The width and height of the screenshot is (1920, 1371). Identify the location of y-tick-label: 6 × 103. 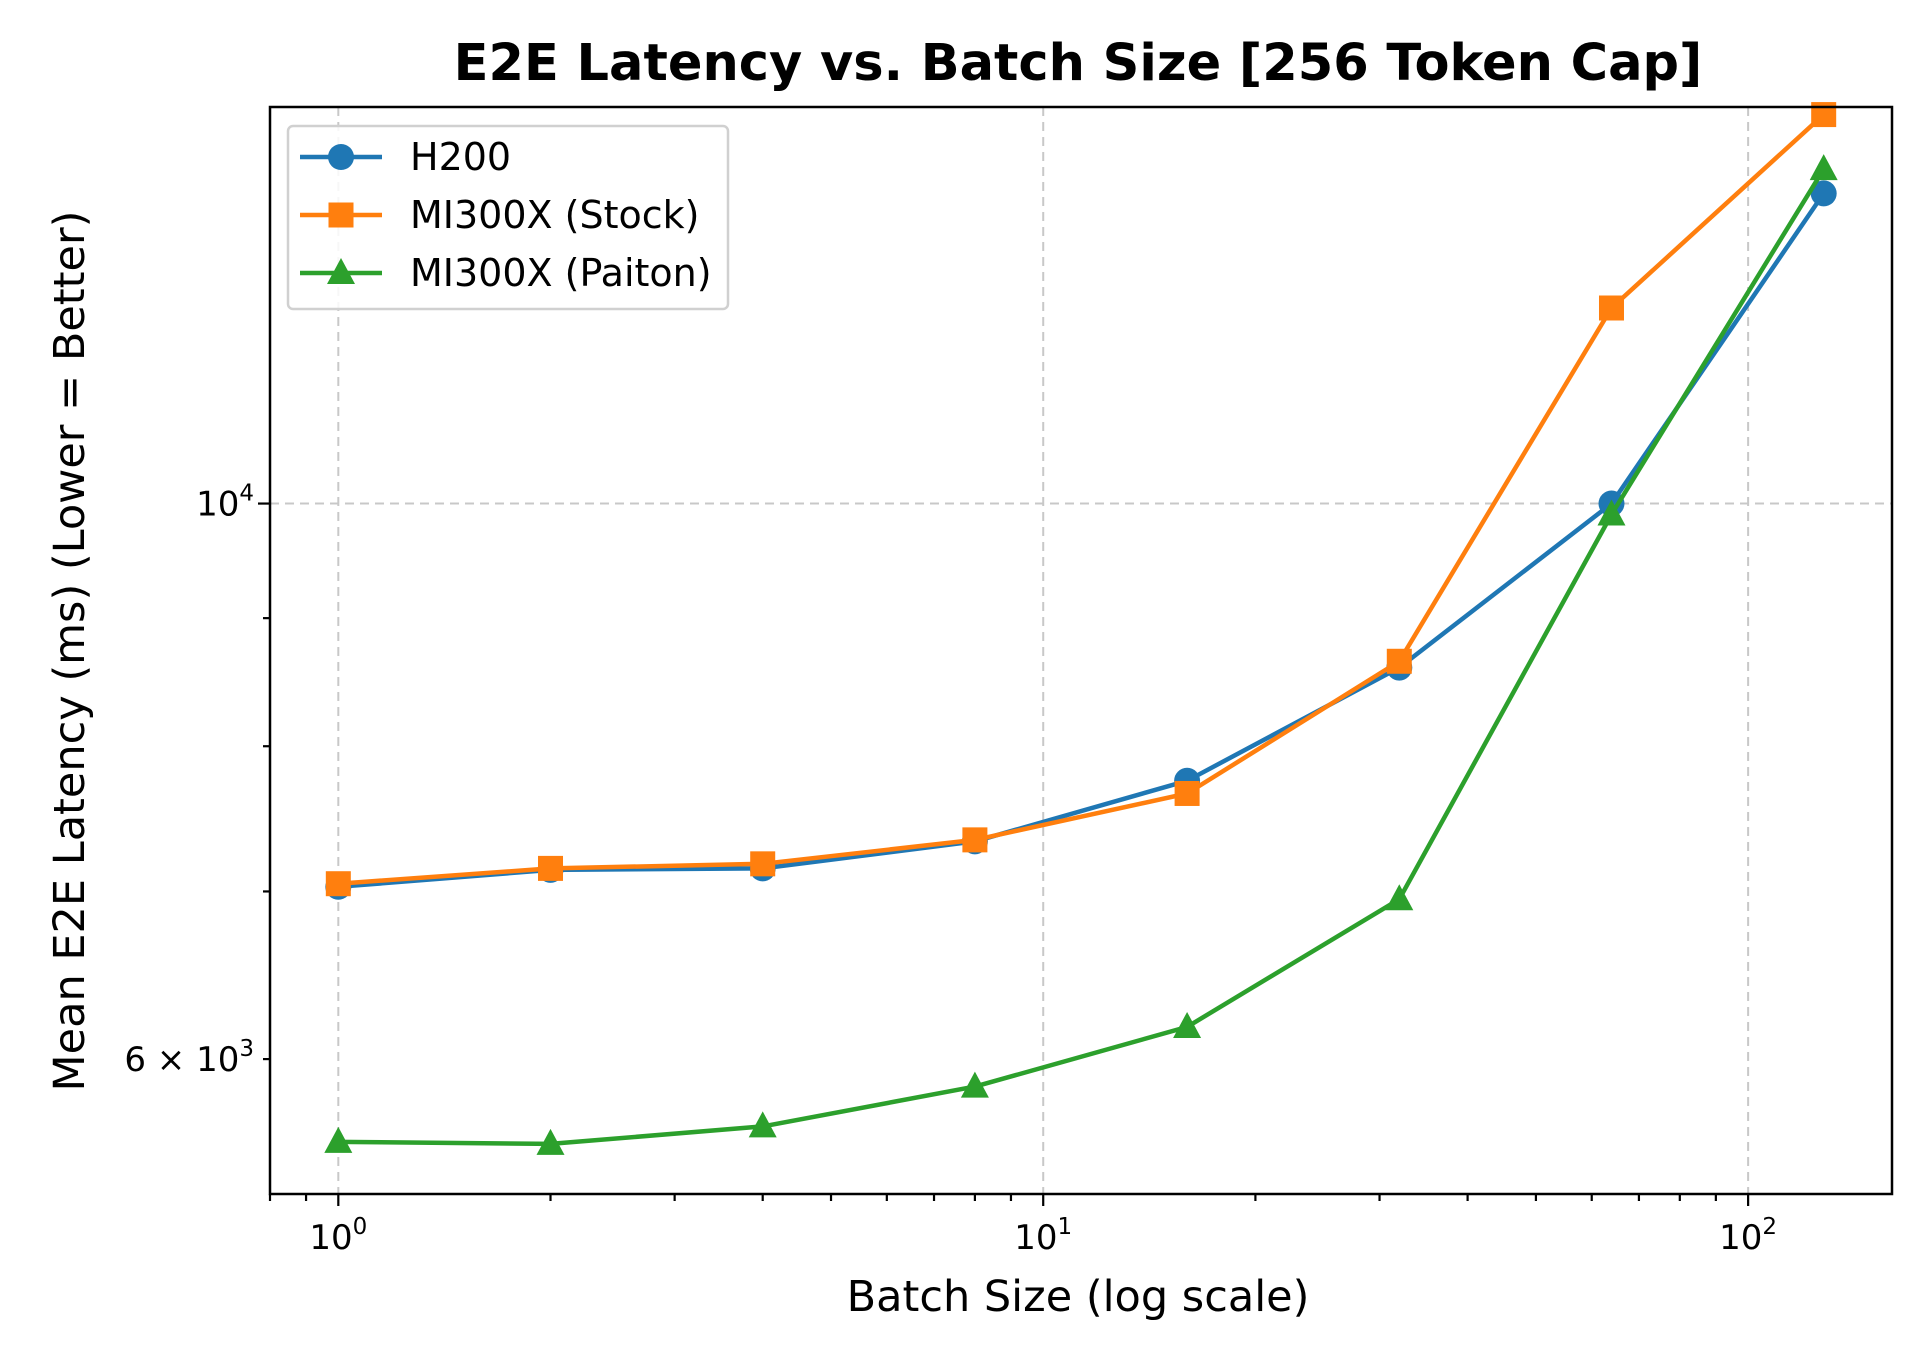
(189, 1058).